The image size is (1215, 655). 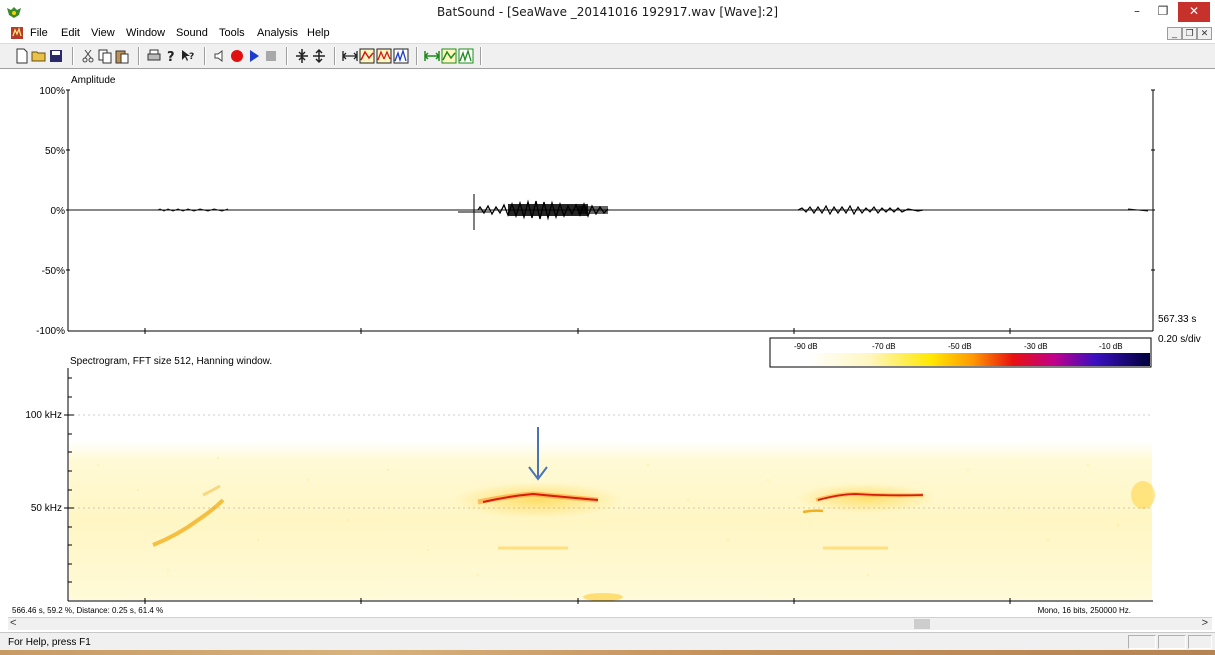 What do you see at coordinates (39, 56) in the screenshot?
I see `open-icon` at bounding box center [39, 56].